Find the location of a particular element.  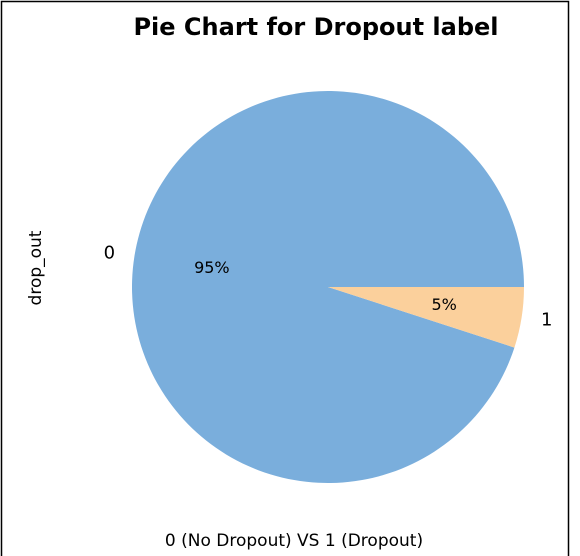

percent-label: 95% is located at coordinates (212, 267).